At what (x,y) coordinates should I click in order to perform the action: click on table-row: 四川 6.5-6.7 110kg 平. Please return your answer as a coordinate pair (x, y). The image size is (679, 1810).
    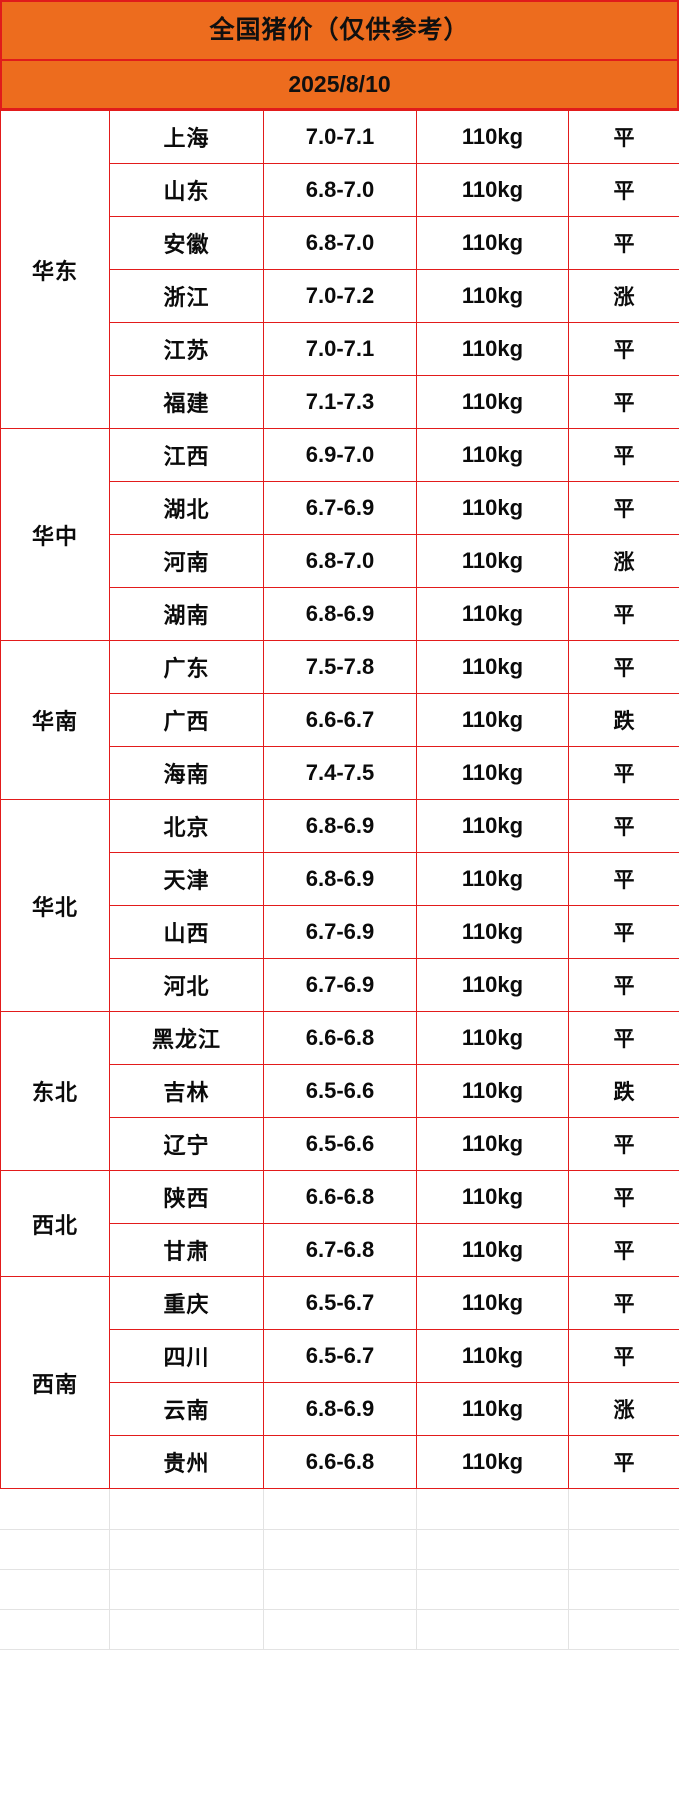
    Looking at the image, I should click on (340, 1356).